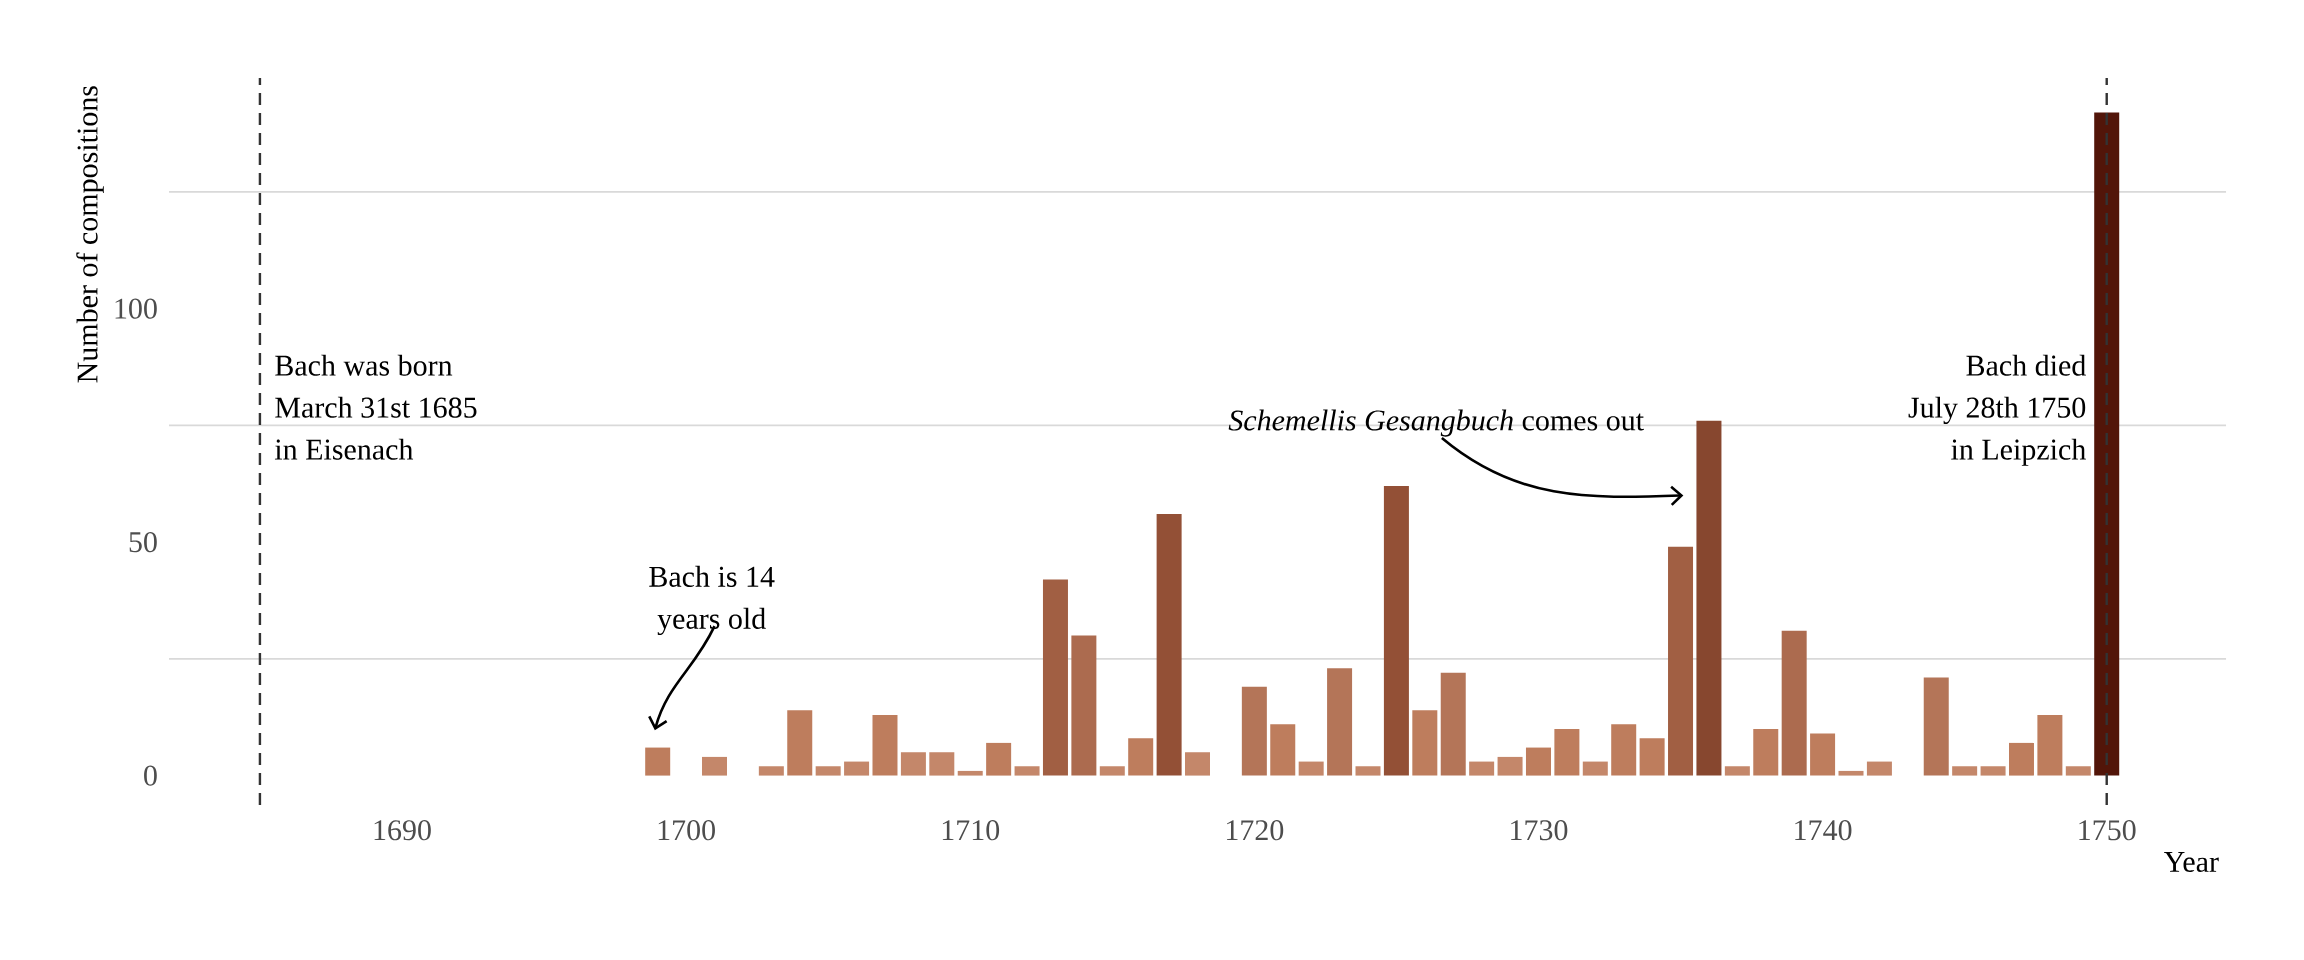 This screenshot has width=2304, height=960. What do you see at coordinates (150, 775) in the screenshot?
I see `y-tick-label: 0` at bounding box center [150, 775].